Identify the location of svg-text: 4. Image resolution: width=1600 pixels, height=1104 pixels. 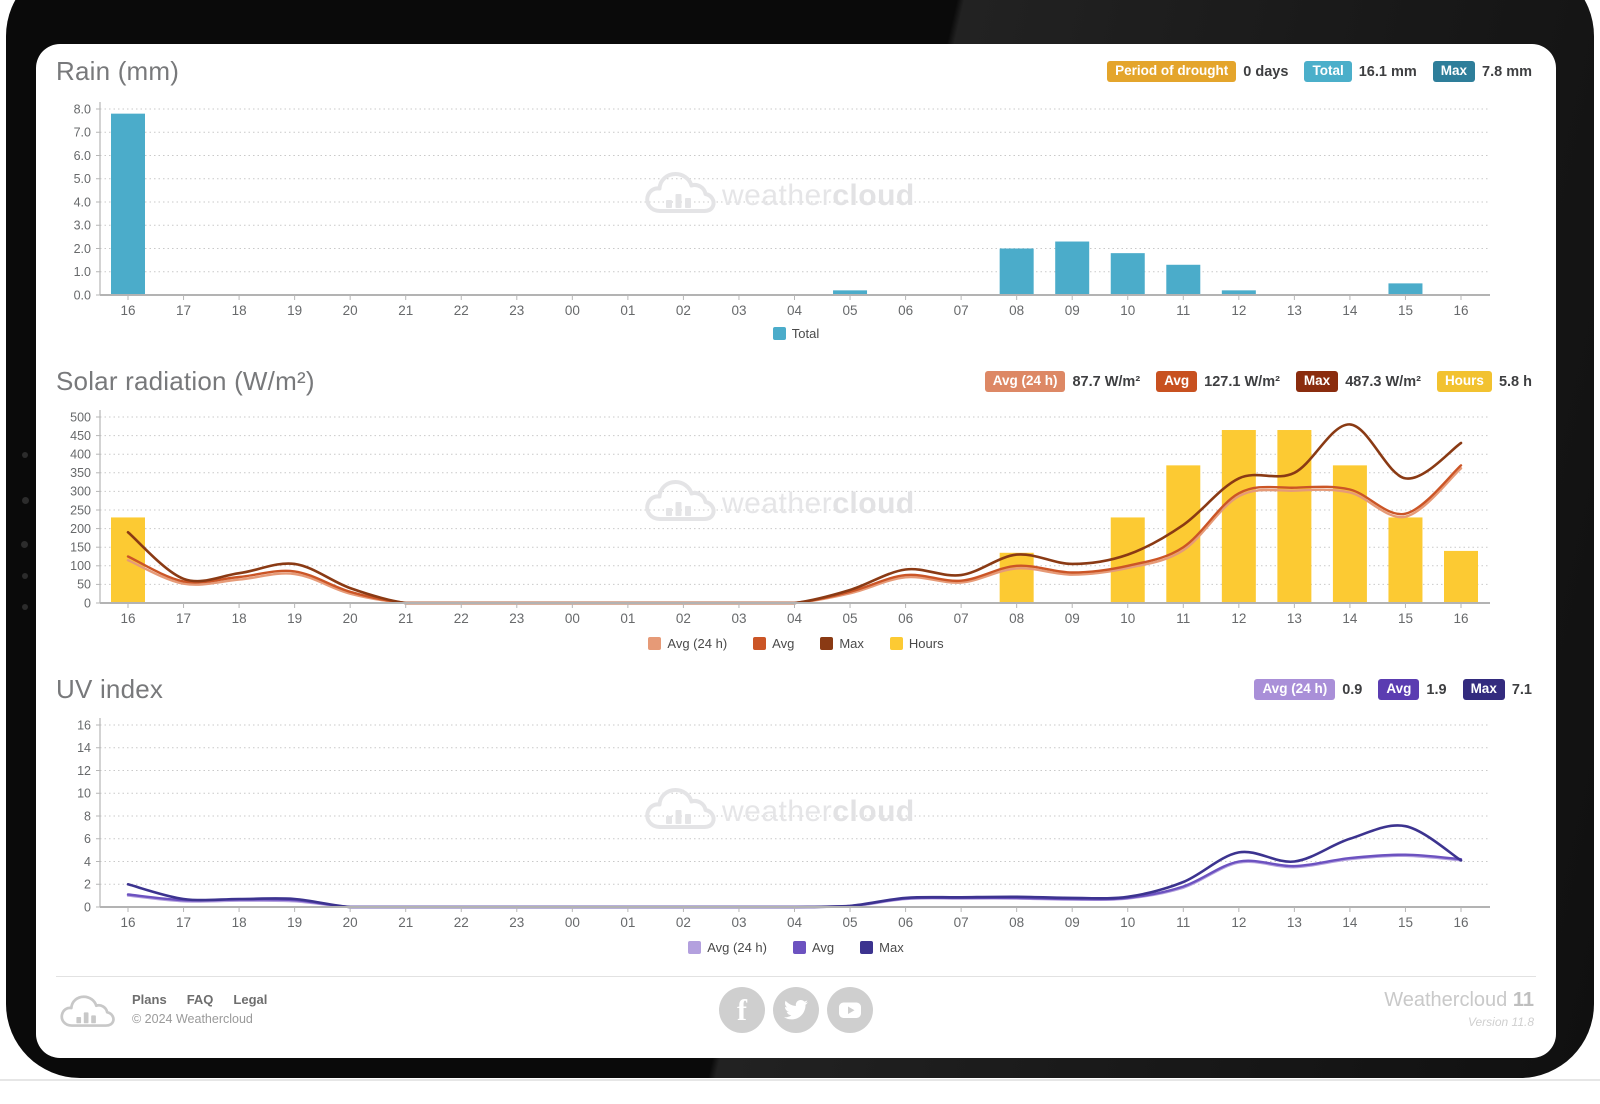
(87, 862).